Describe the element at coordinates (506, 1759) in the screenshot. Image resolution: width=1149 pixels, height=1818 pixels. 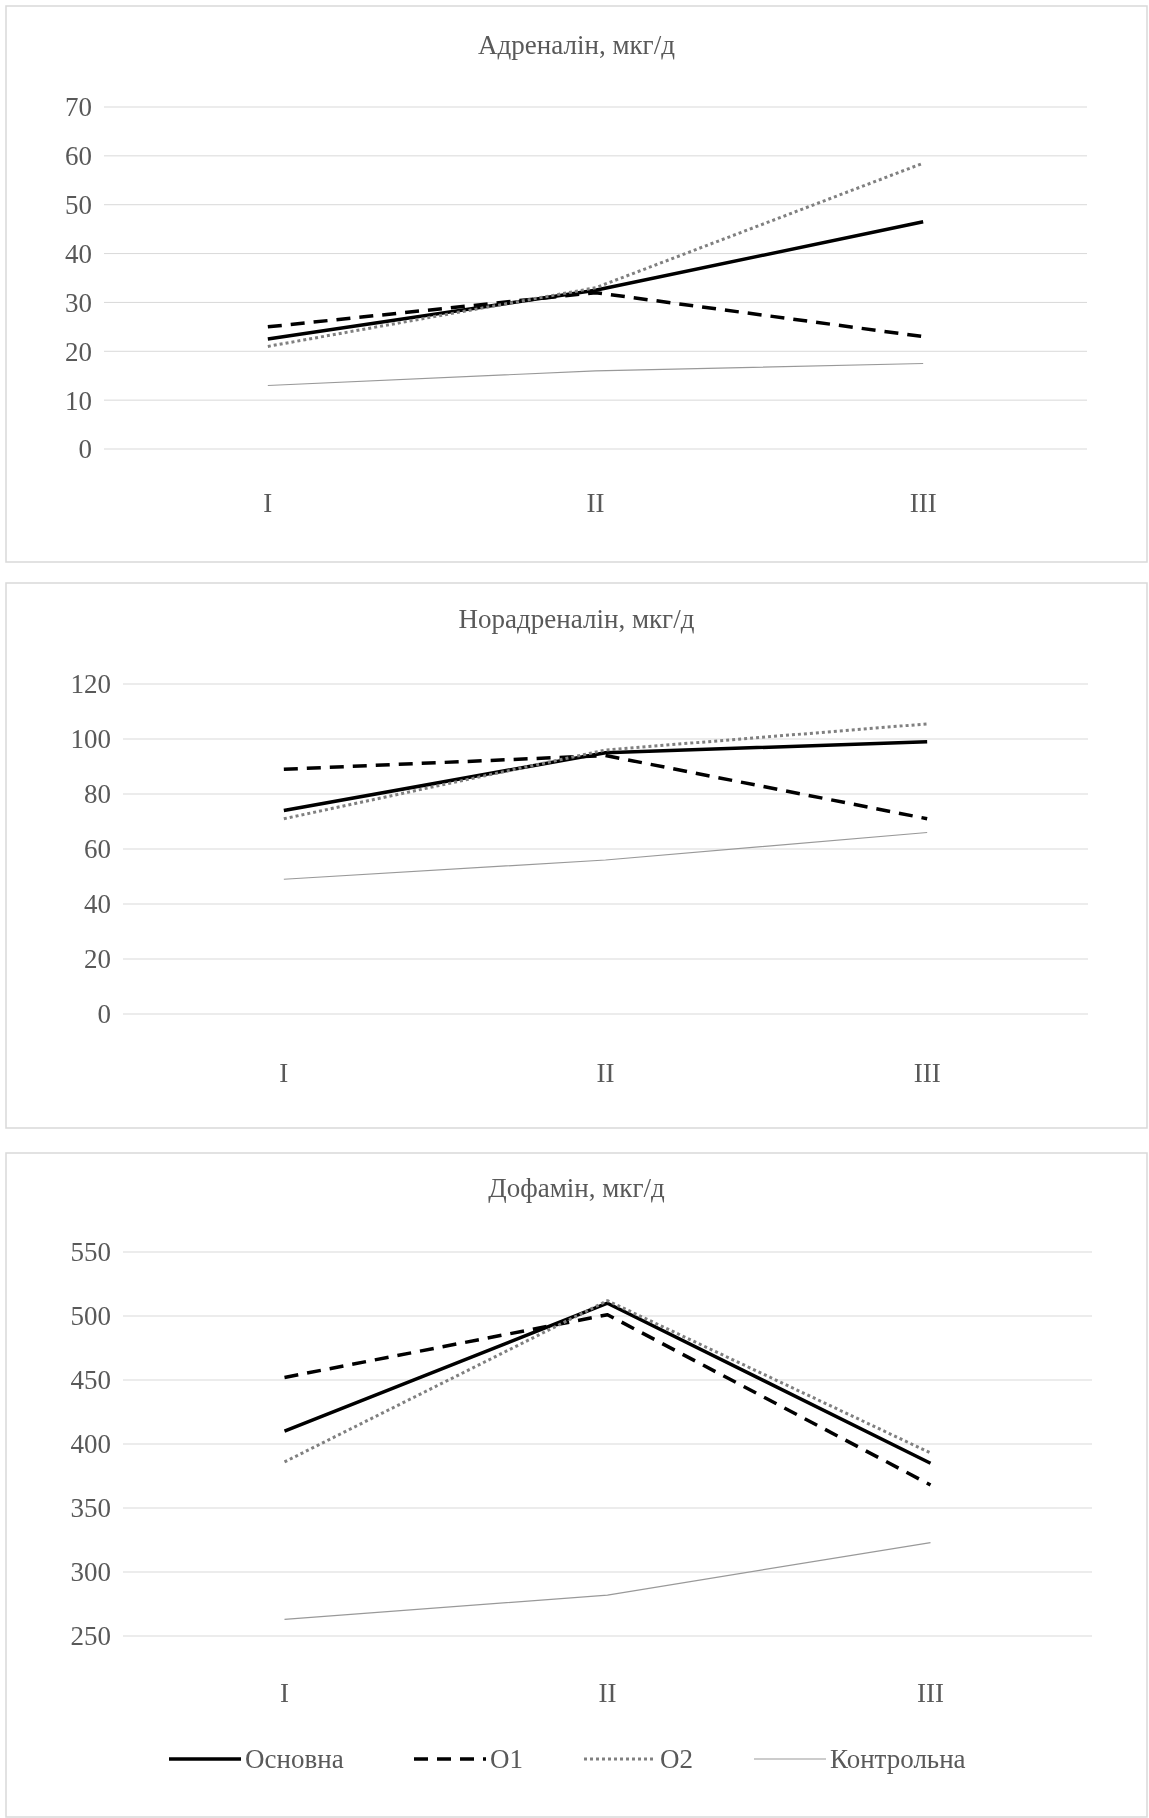
I see `legend-label: О1` at that location.